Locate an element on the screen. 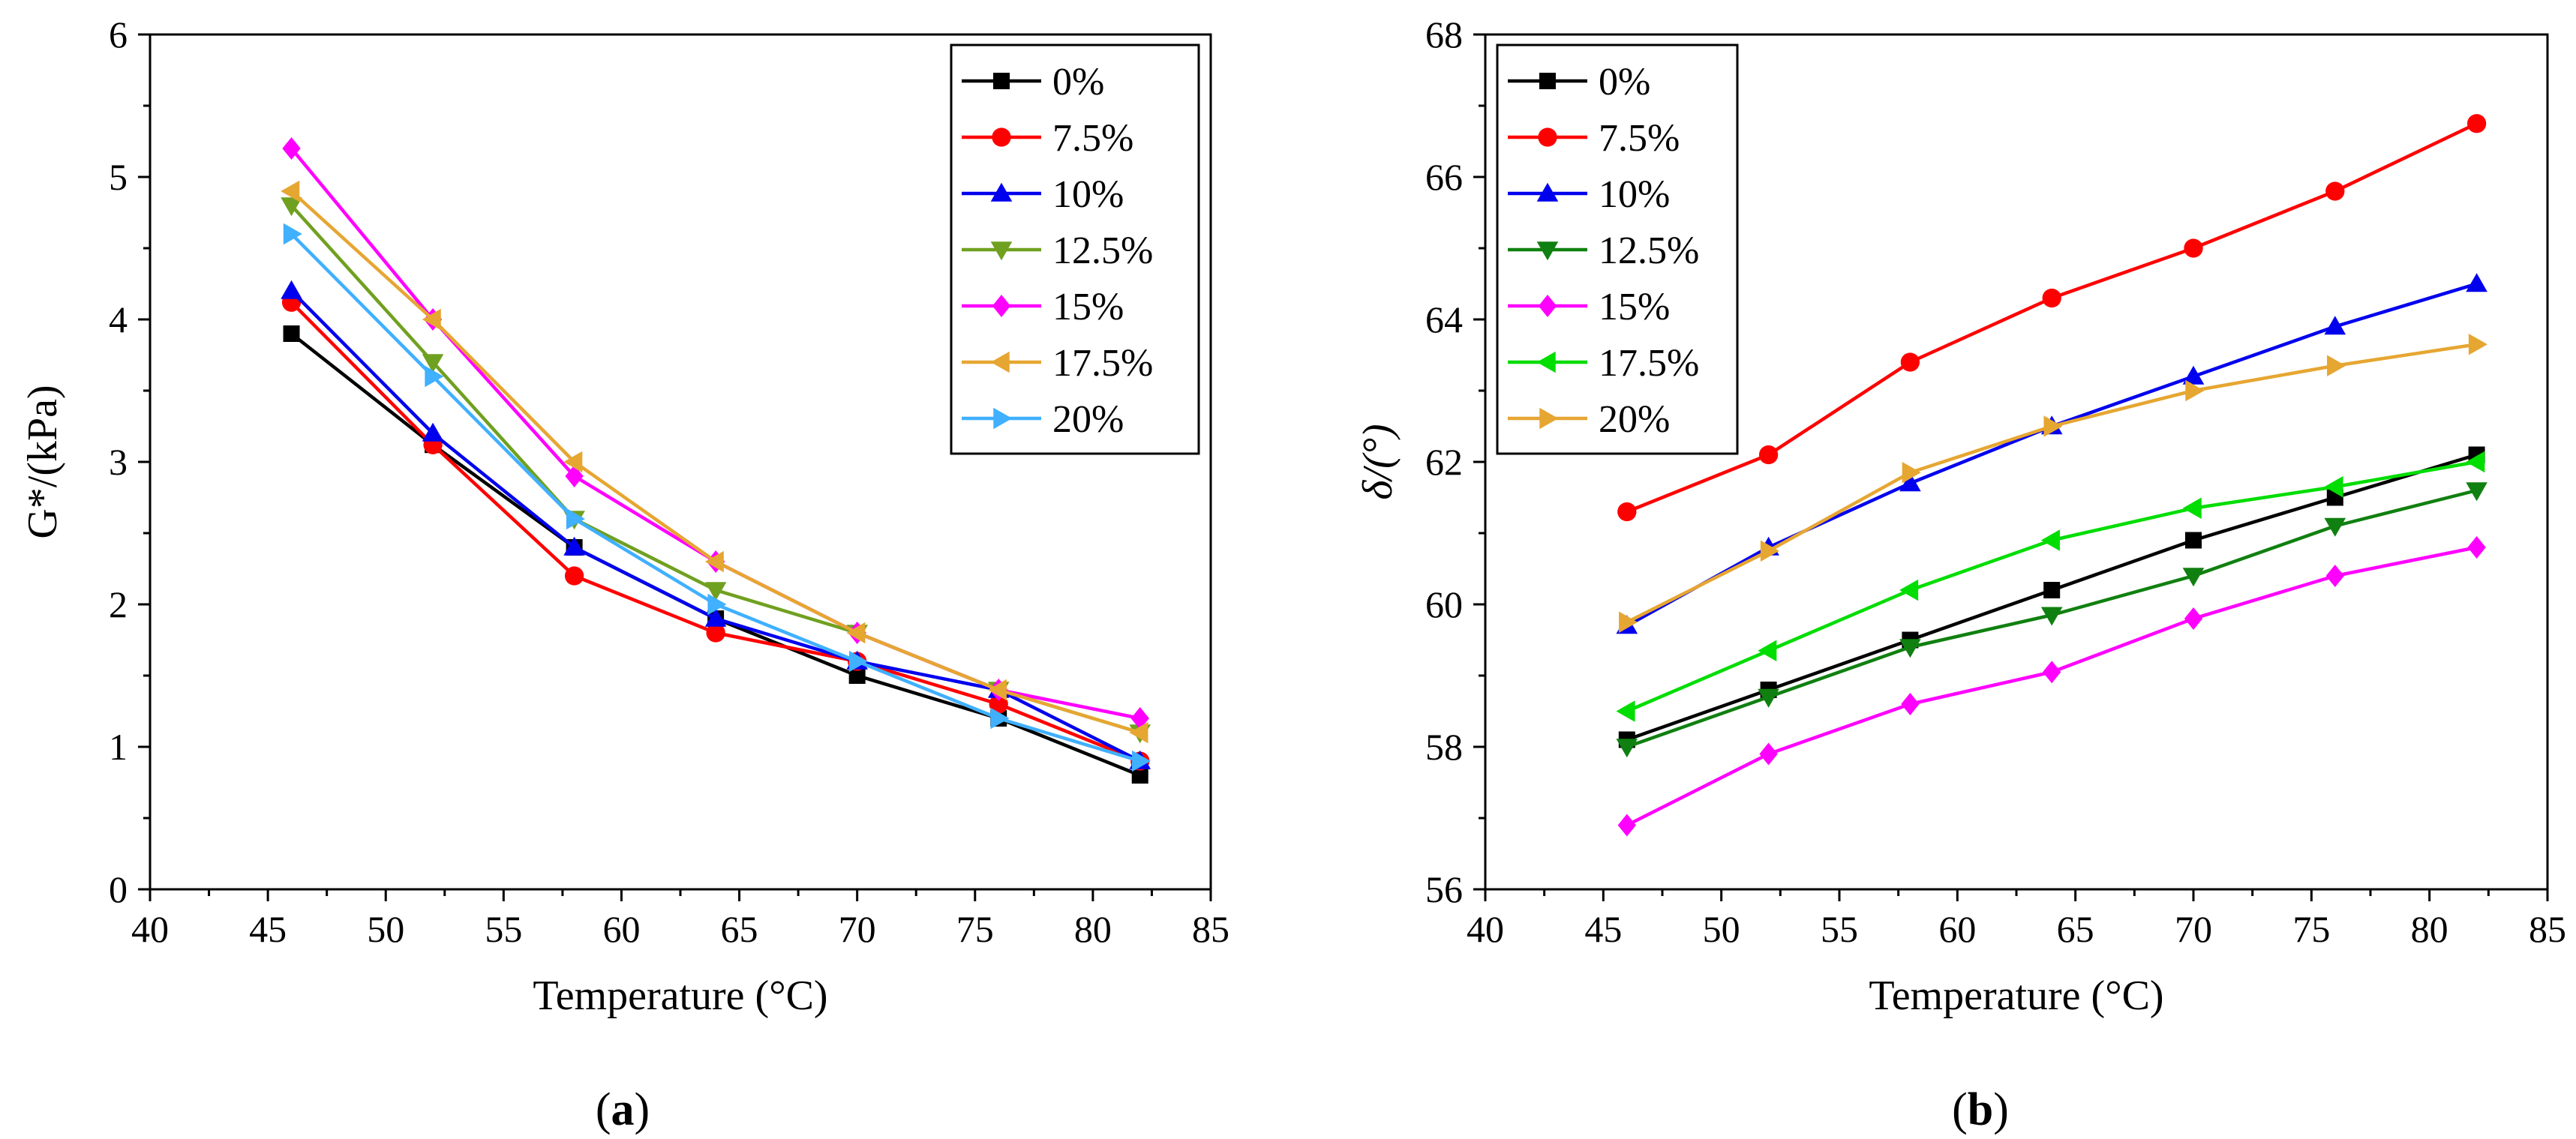 This screenshot has height=1139, width=2576. y-tick-label: 58 is located at coordinates (1444, 747).